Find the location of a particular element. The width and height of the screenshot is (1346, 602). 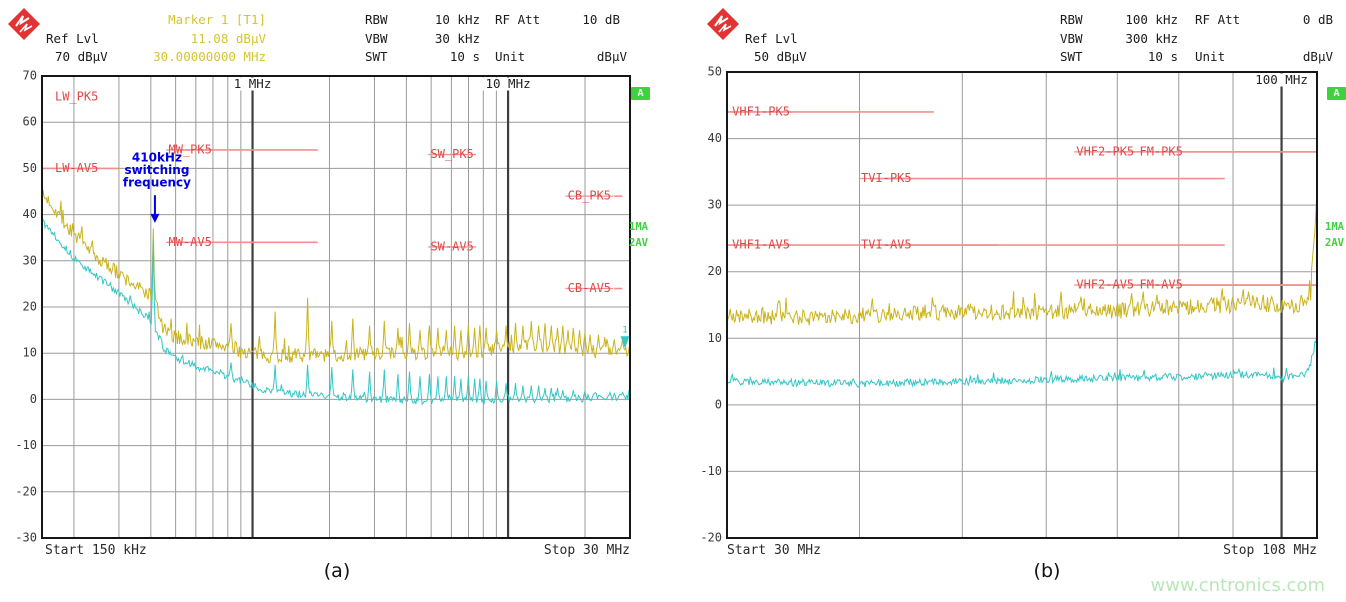

svg-text: TVI-PK5 is located at coordinates (886, 178).